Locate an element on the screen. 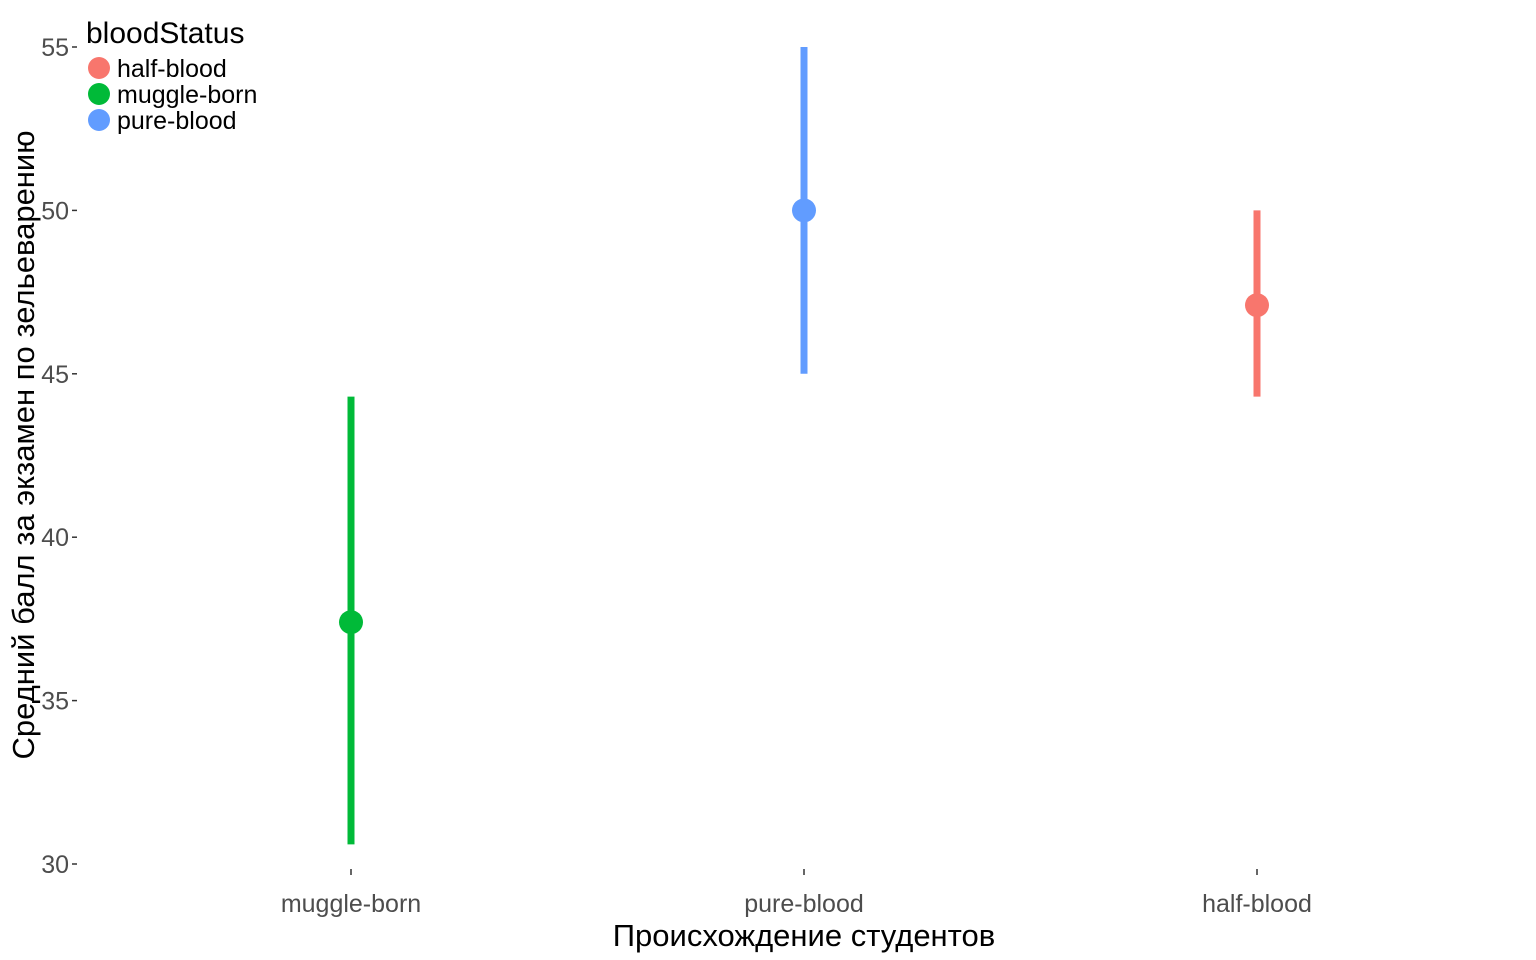 The height and width of the screenshot is (960, 1536). legend-label-muggle-born: muggle-born is located at coordinates (187, 95).